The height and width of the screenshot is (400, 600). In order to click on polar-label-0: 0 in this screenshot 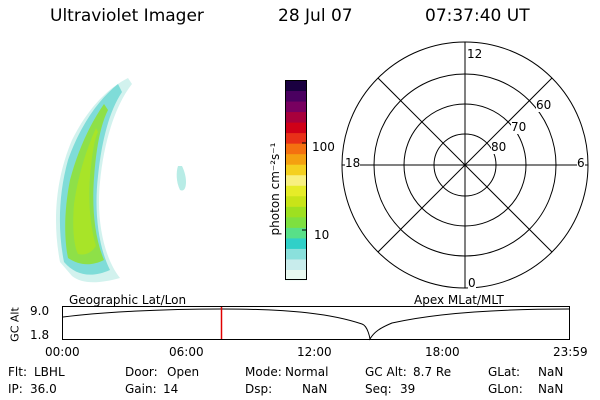, I will do `click(472, 283)`.